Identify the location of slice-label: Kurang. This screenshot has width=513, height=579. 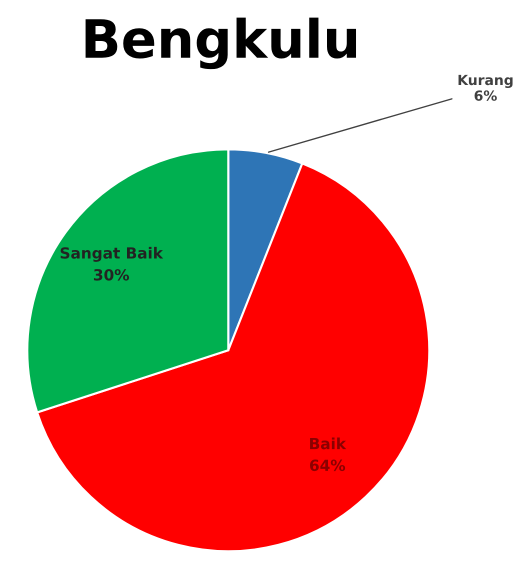
(485, 81).